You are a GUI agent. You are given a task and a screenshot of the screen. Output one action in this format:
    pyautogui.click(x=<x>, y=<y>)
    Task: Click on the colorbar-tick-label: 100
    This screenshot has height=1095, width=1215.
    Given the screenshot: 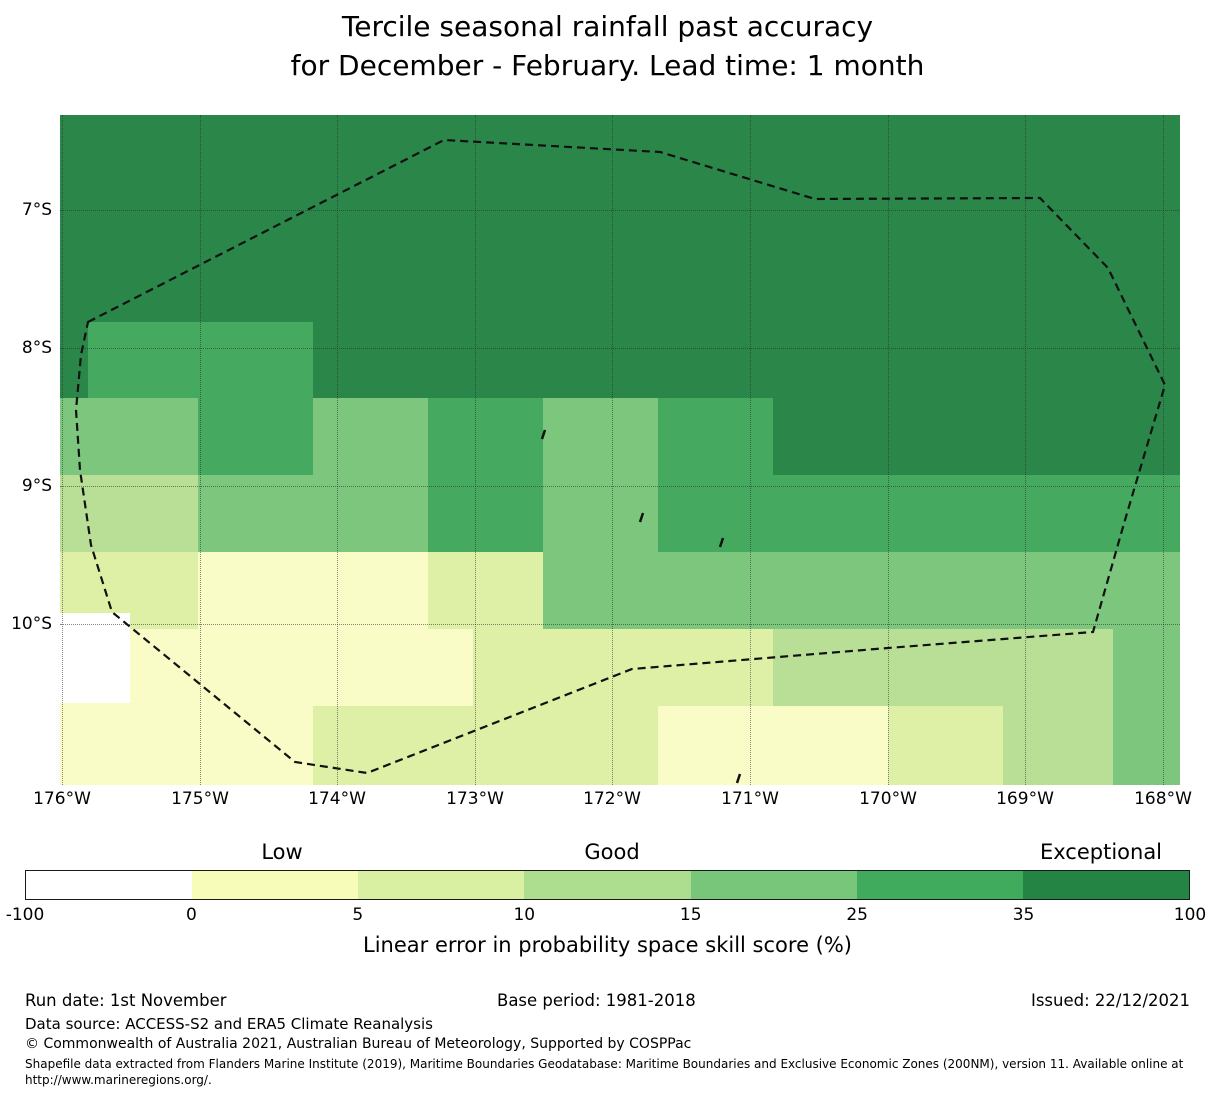 What is the action you would take?
    pyautogui.click(x=1190, y=915)
    